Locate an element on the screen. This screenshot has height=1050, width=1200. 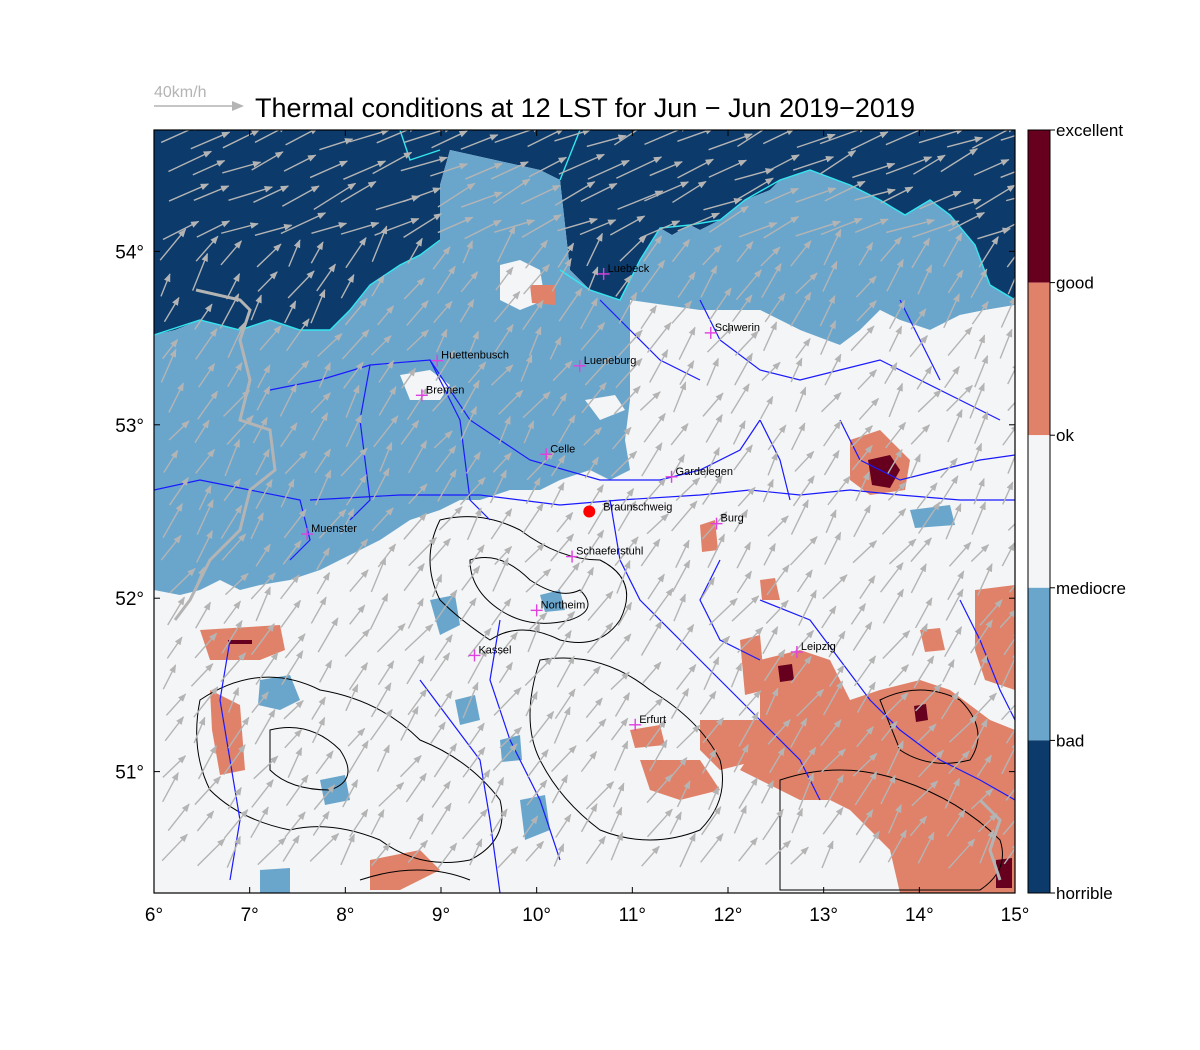
lon-tick-label: 9° is located at coordinates (441, 915).